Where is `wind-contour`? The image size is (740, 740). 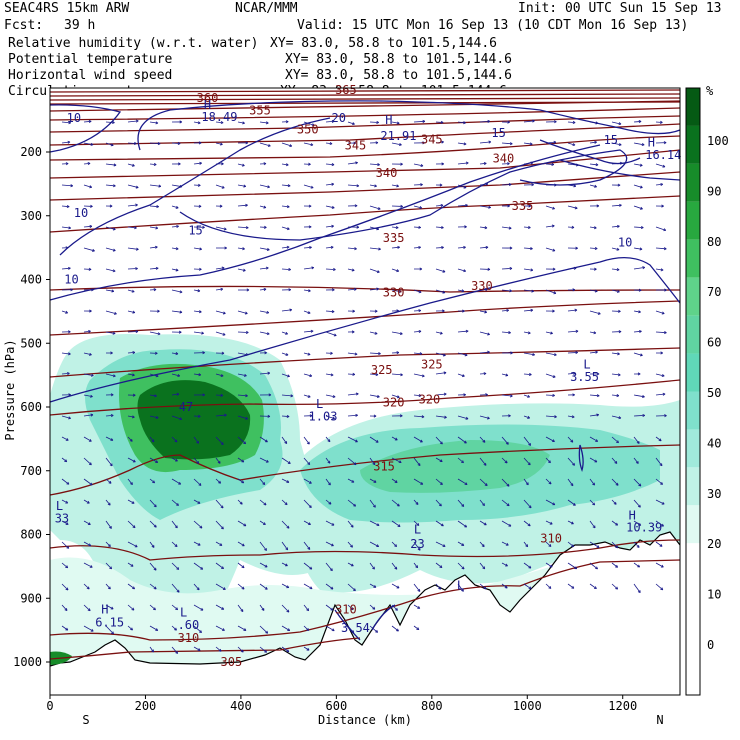
wind-contour is located at coordinates (85, 128).